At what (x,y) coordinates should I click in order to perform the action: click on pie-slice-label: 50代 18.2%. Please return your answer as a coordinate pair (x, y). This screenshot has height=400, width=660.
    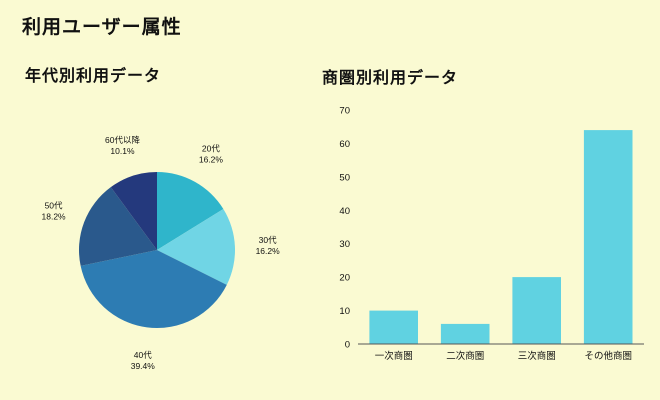
    Looking at the image, I should click on (54, 210).